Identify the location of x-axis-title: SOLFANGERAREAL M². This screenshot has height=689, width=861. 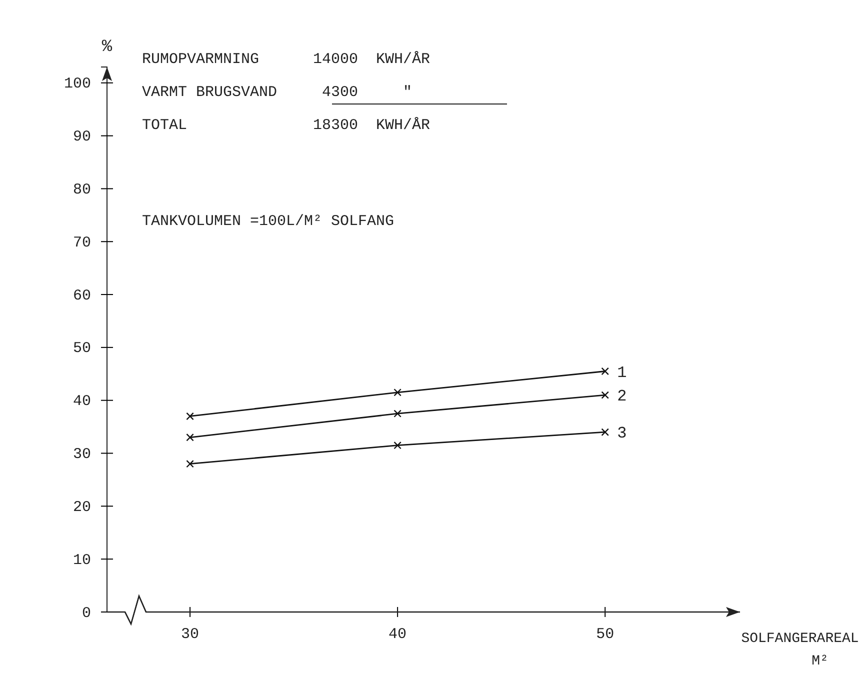
(800, 650).